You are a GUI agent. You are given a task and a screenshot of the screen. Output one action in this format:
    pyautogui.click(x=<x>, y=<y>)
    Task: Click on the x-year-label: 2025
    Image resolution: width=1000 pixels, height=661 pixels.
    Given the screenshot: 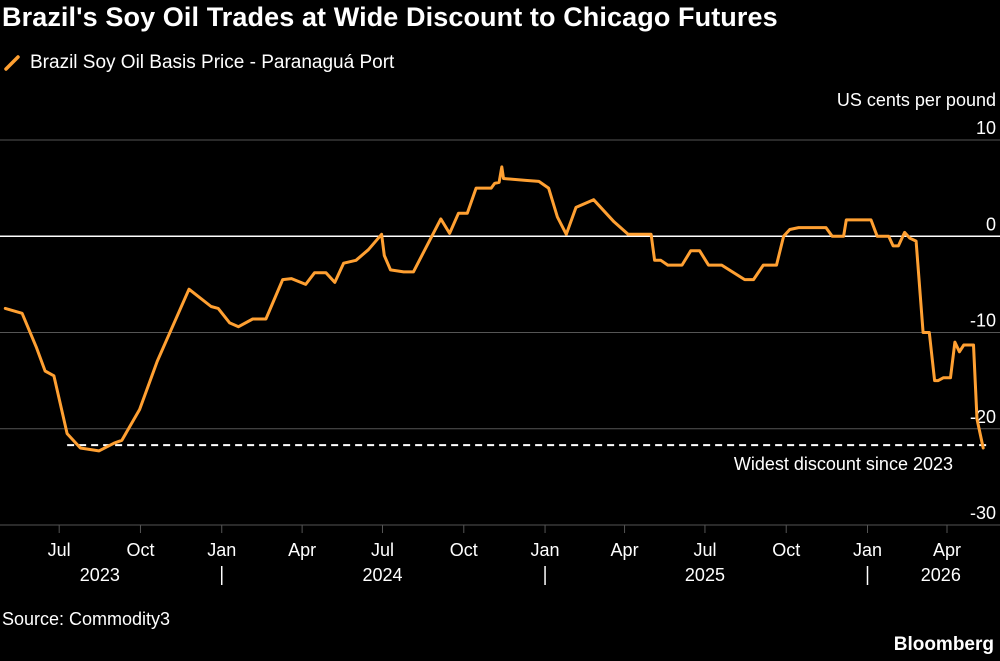 What is the action you would take?
    pyautogui.click(x=705, y=575)
    